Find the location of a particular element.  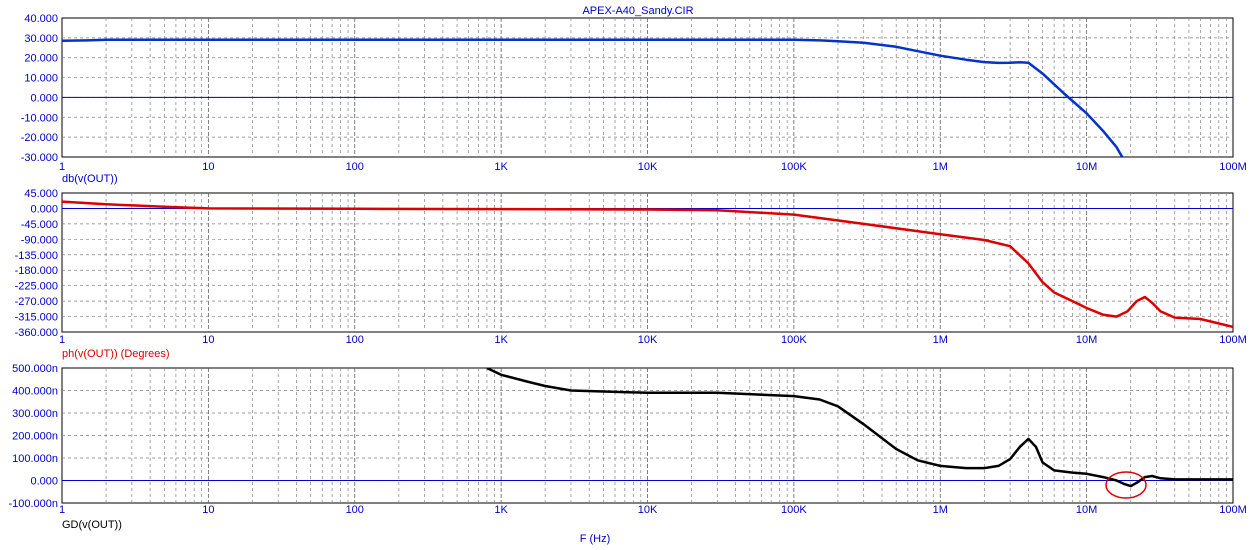

y-axis-label: db(v(OUT)) is located at coordinates (90, 179).